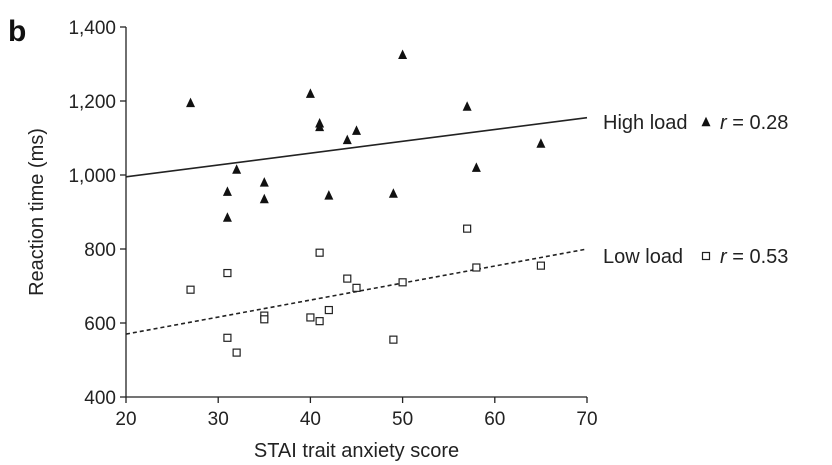 This screenshot has width=832, height=465. What do you see at coordinates (356, 451) in the screenshot?
I see `x-axis-title: STAI trait anxiety score` at bounding box center [356, 451].